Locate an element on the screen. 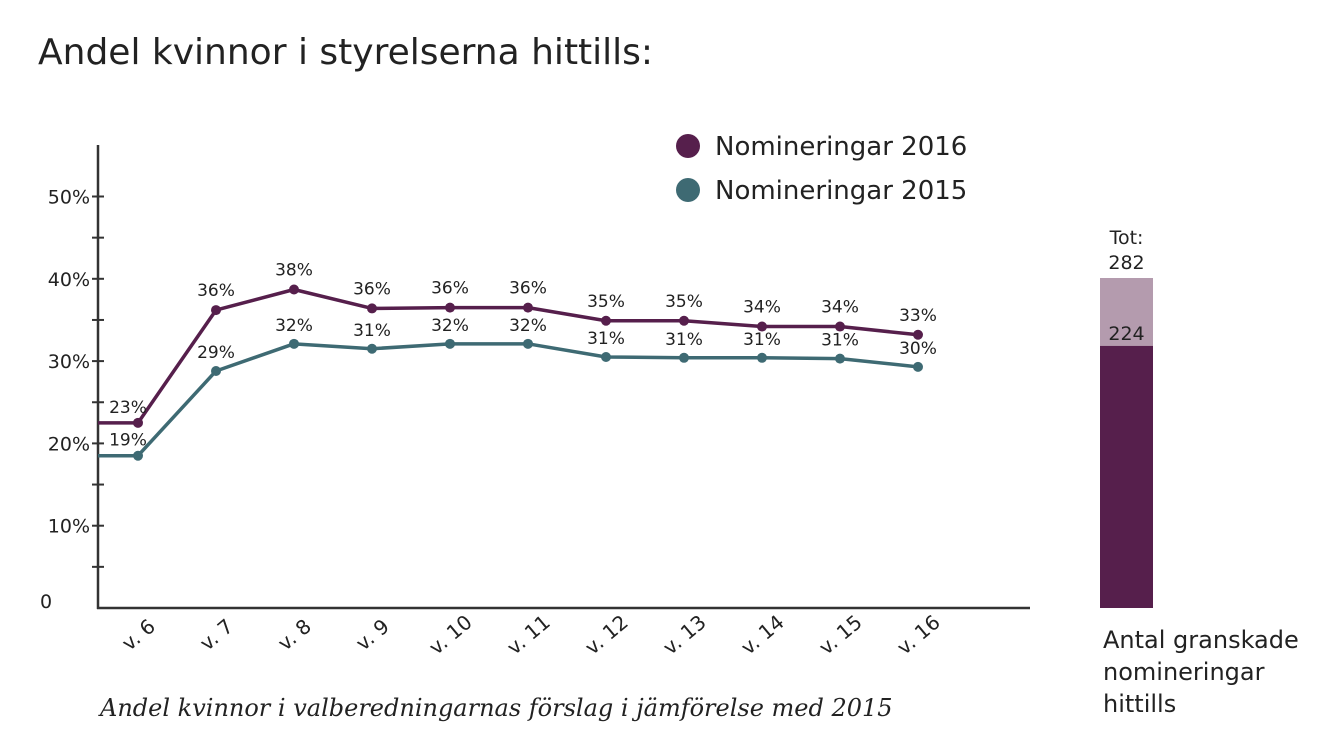 The width and height of the screenshot is (1319, 749). x-tick-label: v. 16 is located at coordinates (918, 635).